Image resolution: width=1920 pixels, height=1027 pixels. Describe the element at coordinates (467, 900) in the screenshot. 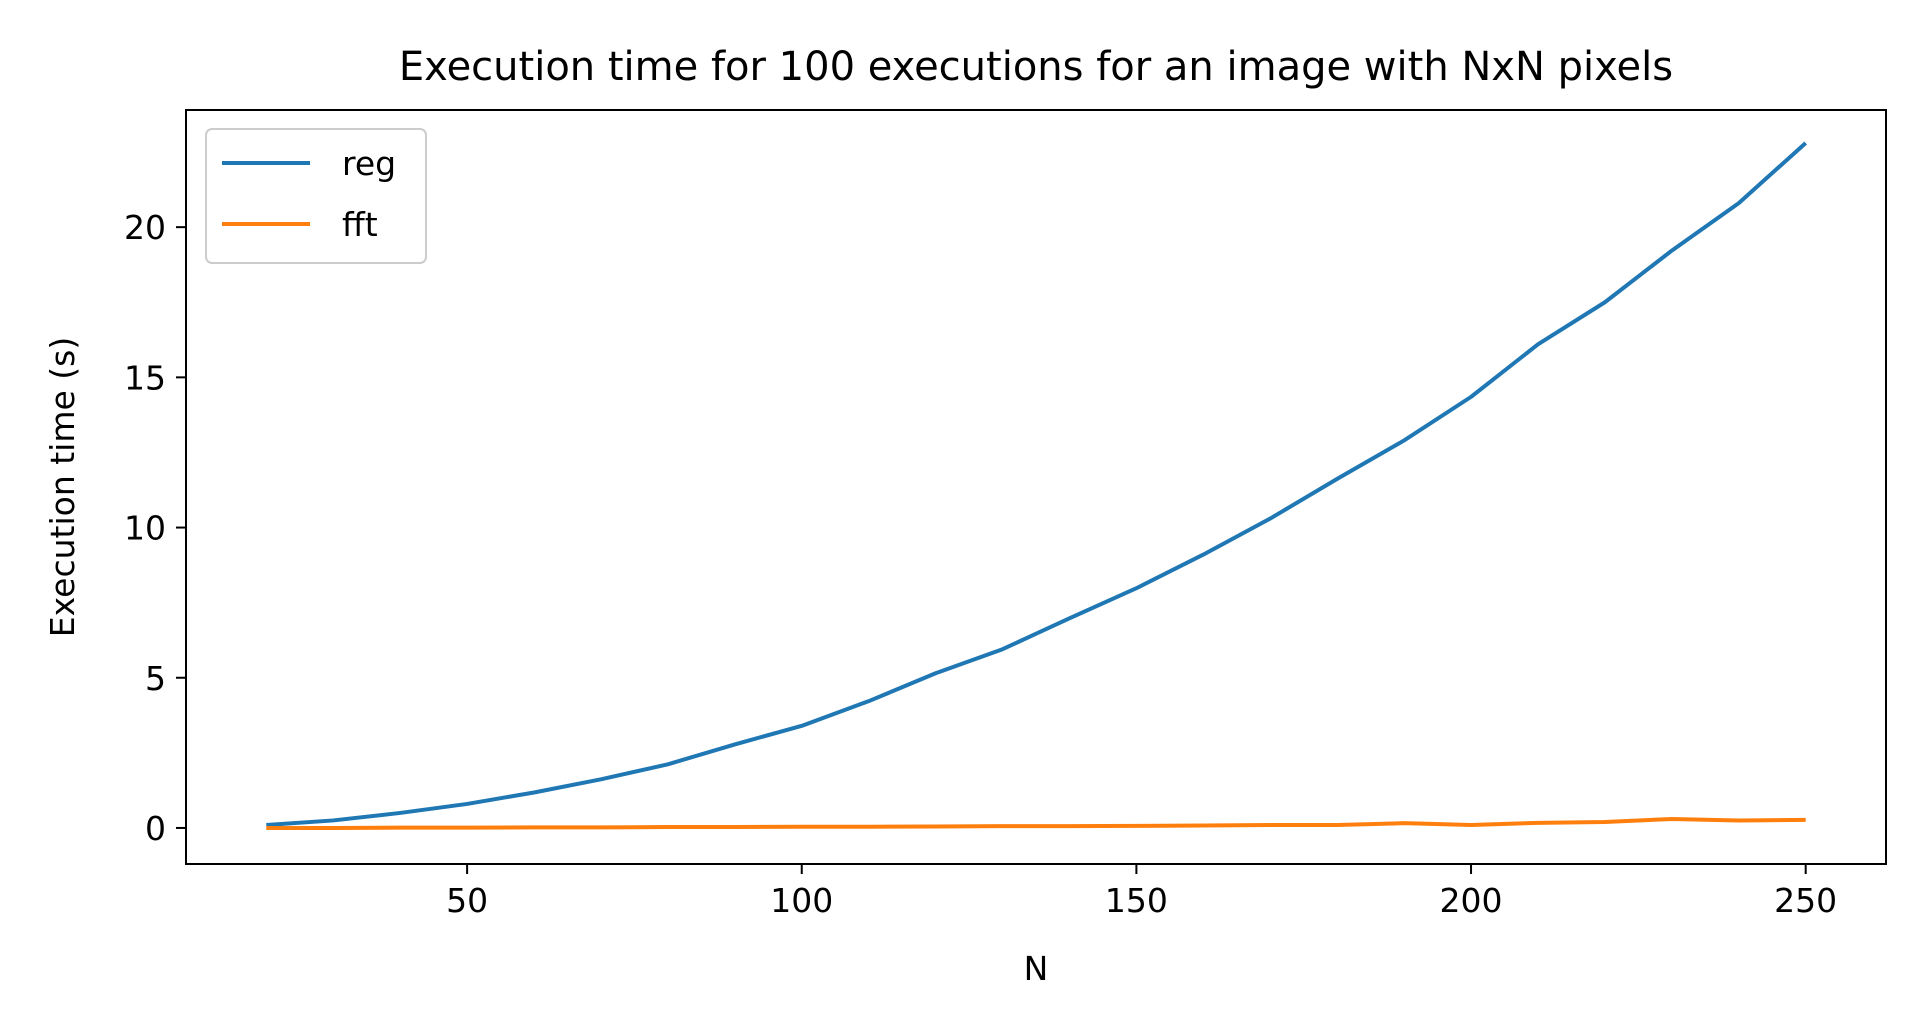

I see `x-tick-label: 50` at that location.